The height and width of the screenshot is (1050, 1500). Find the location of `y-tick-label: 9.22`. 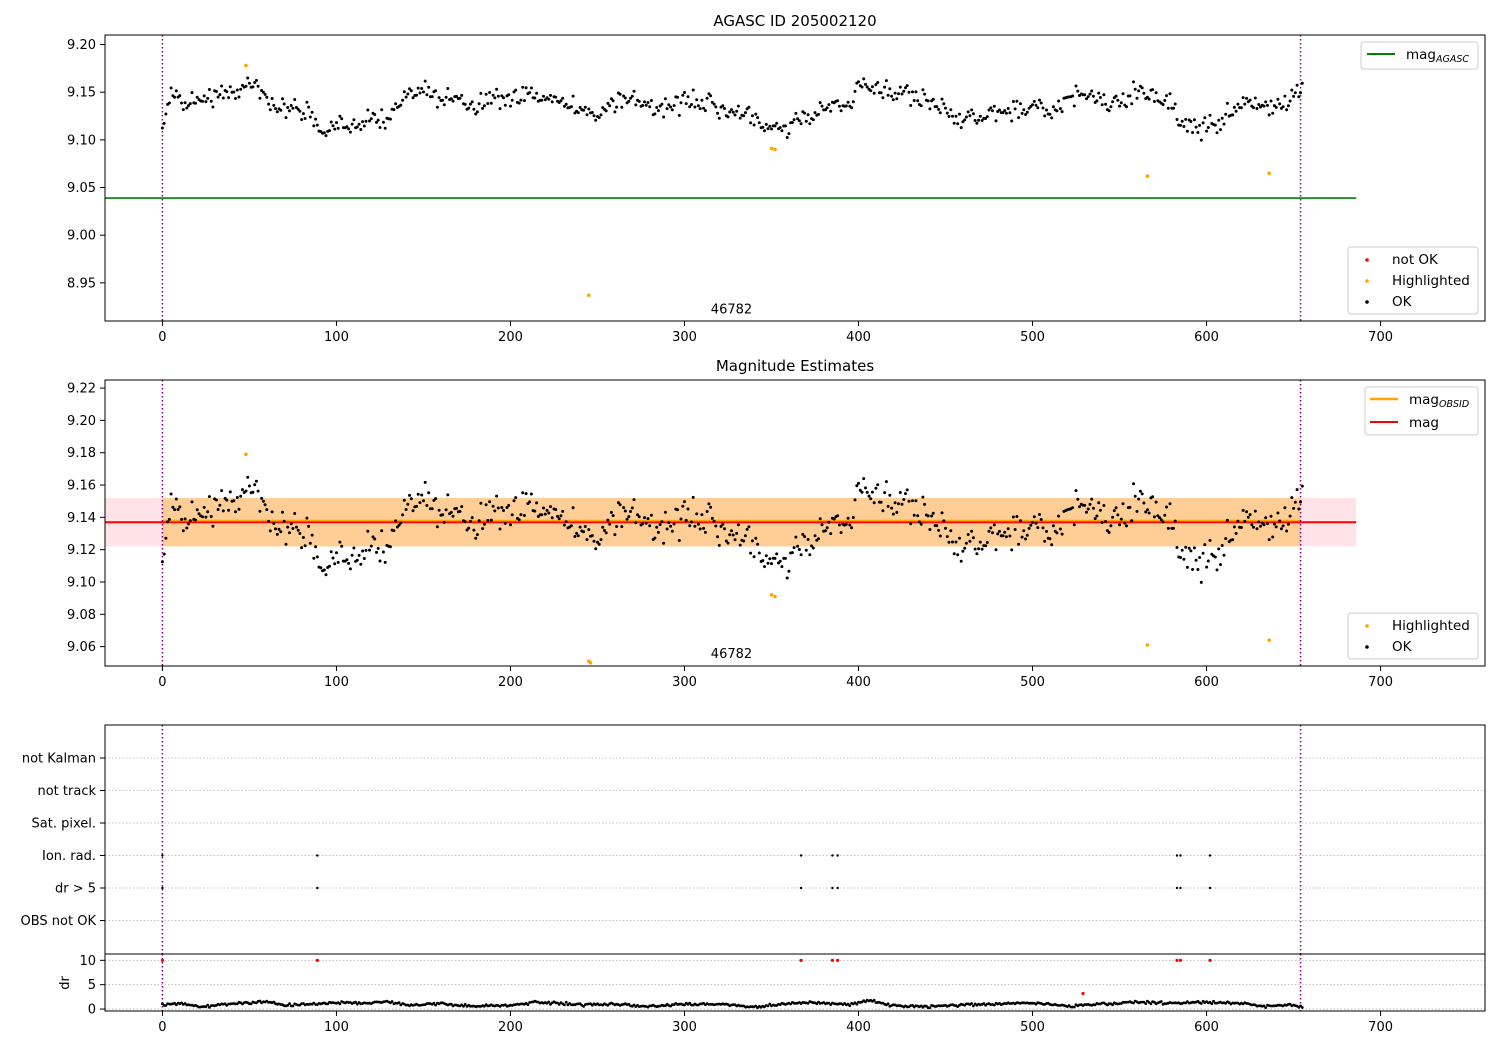

y-tick-label: 9.22 is located at coordinates (81, 389).